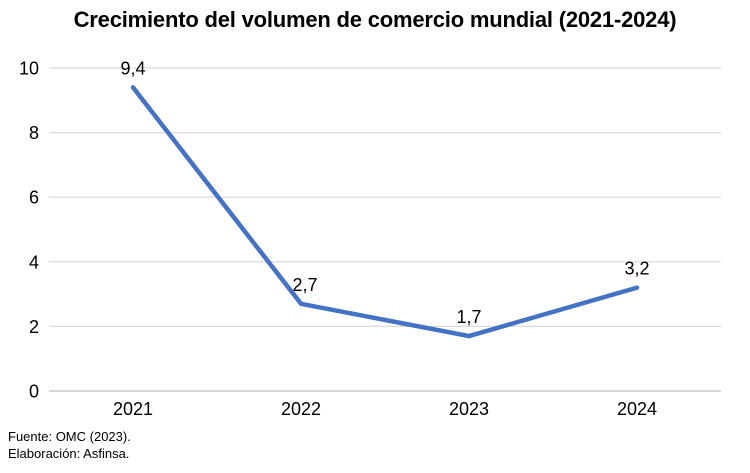  What do you see at coordinates (34, 262) in the screenshot?
I see `y-axis-tick-label: 4` at bounding box center [34, 262].